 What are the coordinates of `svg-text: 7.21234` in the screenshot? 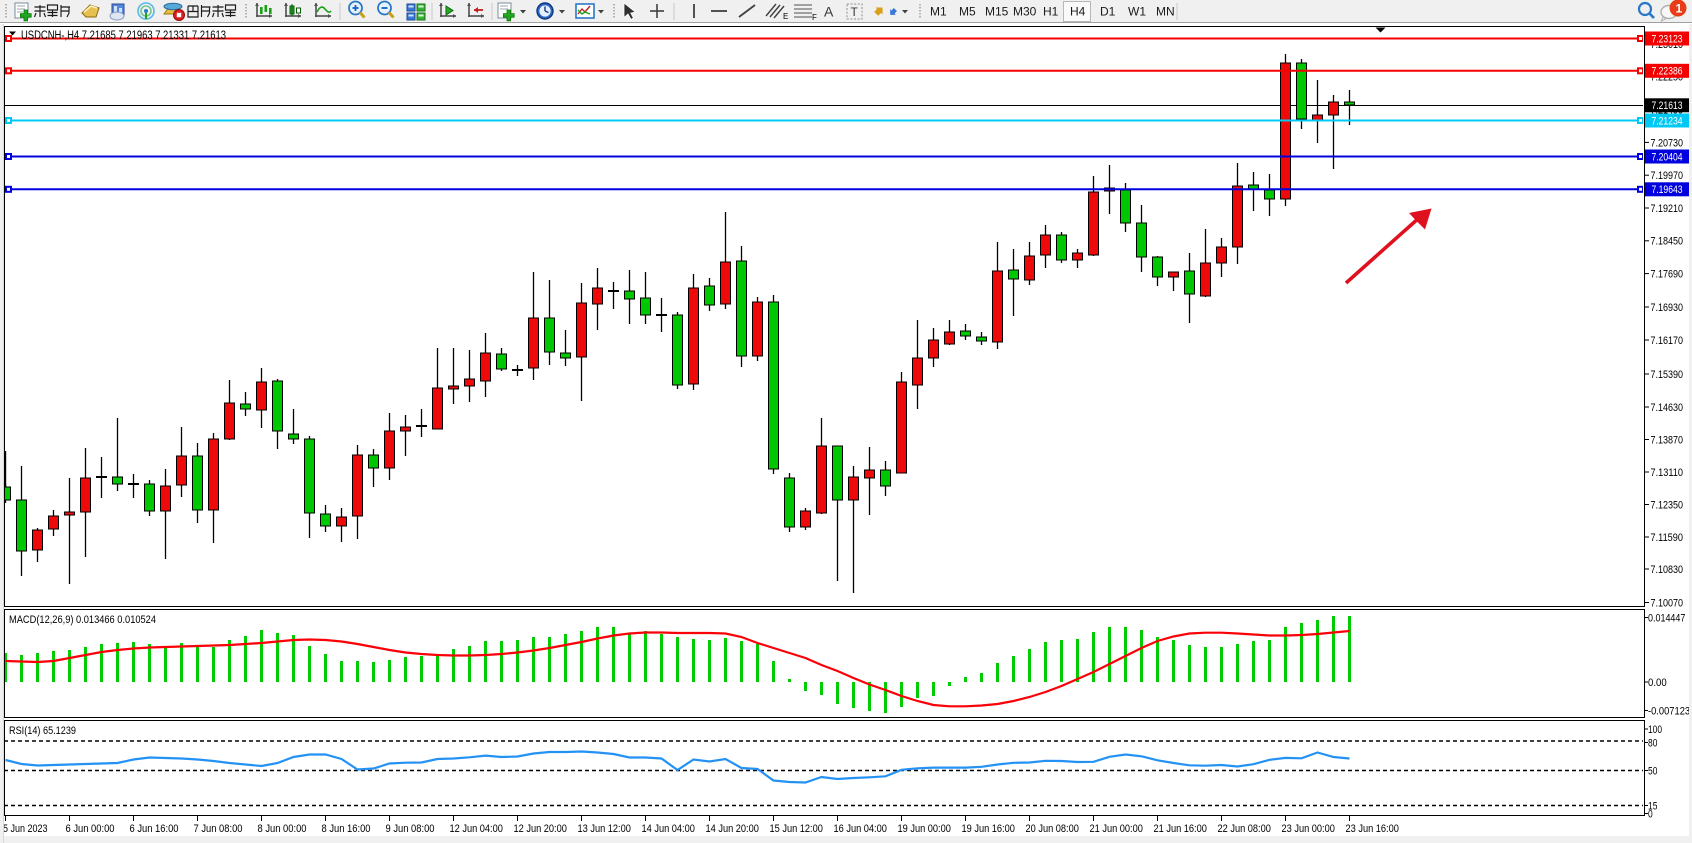 It's located at (1667, 121).